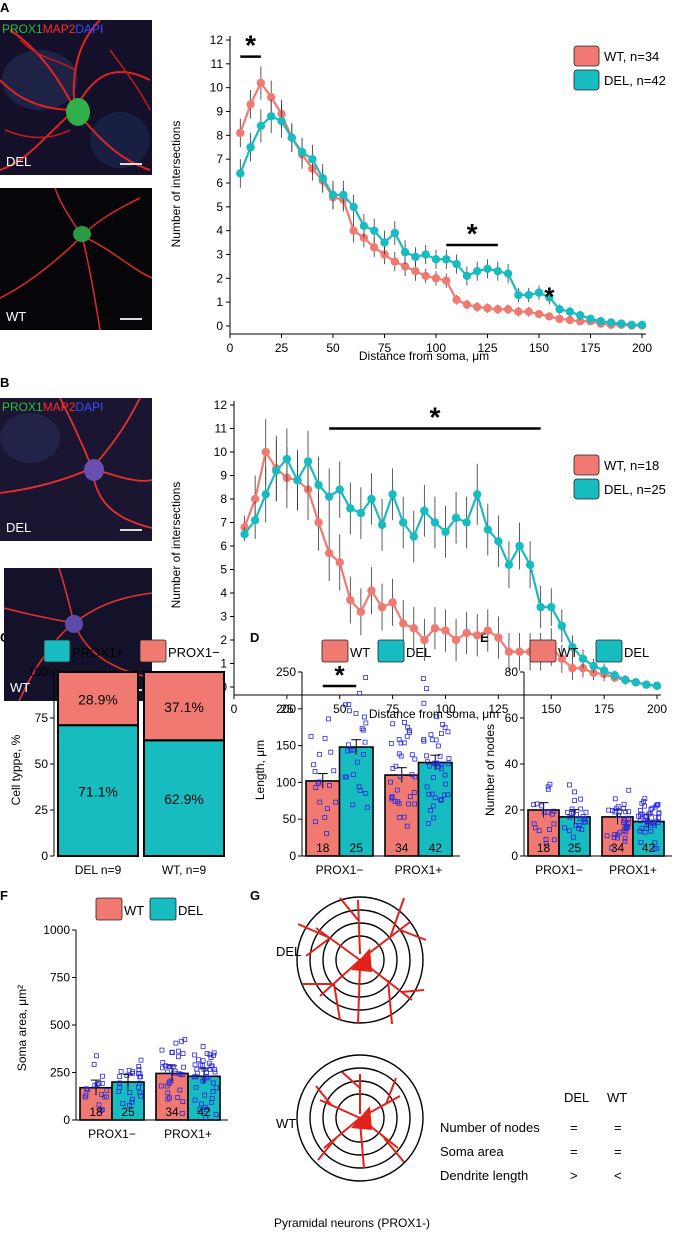 The height and width of the screenshot is (1239, 684). I want to click on legend-label-del: DEL, n=42, so click(635, 80).